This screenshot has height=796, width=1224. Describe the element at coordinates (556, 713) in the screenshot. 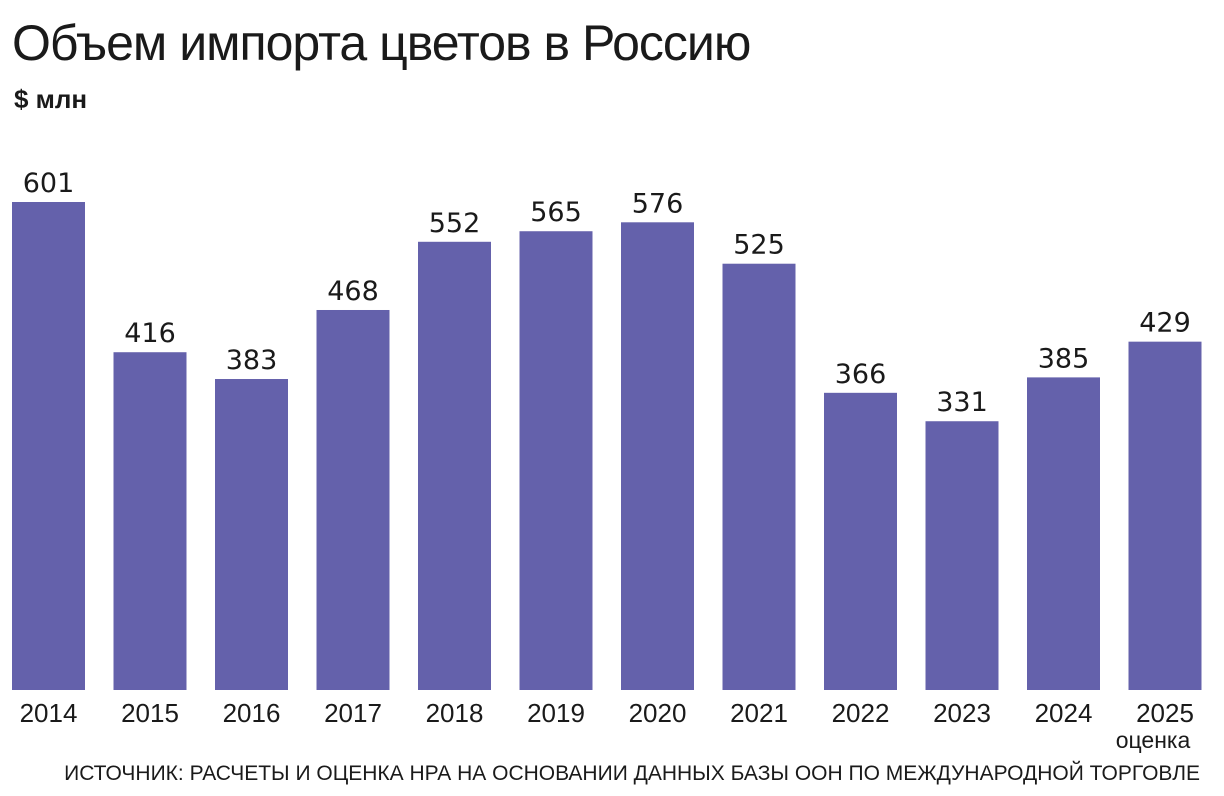

I see `year-label-2019: 2019` at that location.